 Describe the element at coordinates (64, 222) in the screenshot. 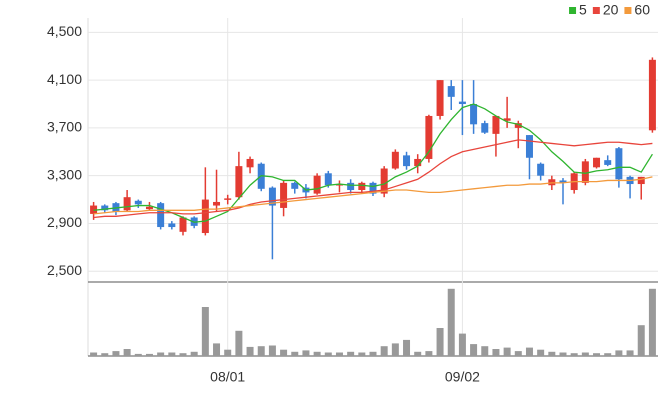

I see `y-tick-label: 2,900` at that location.